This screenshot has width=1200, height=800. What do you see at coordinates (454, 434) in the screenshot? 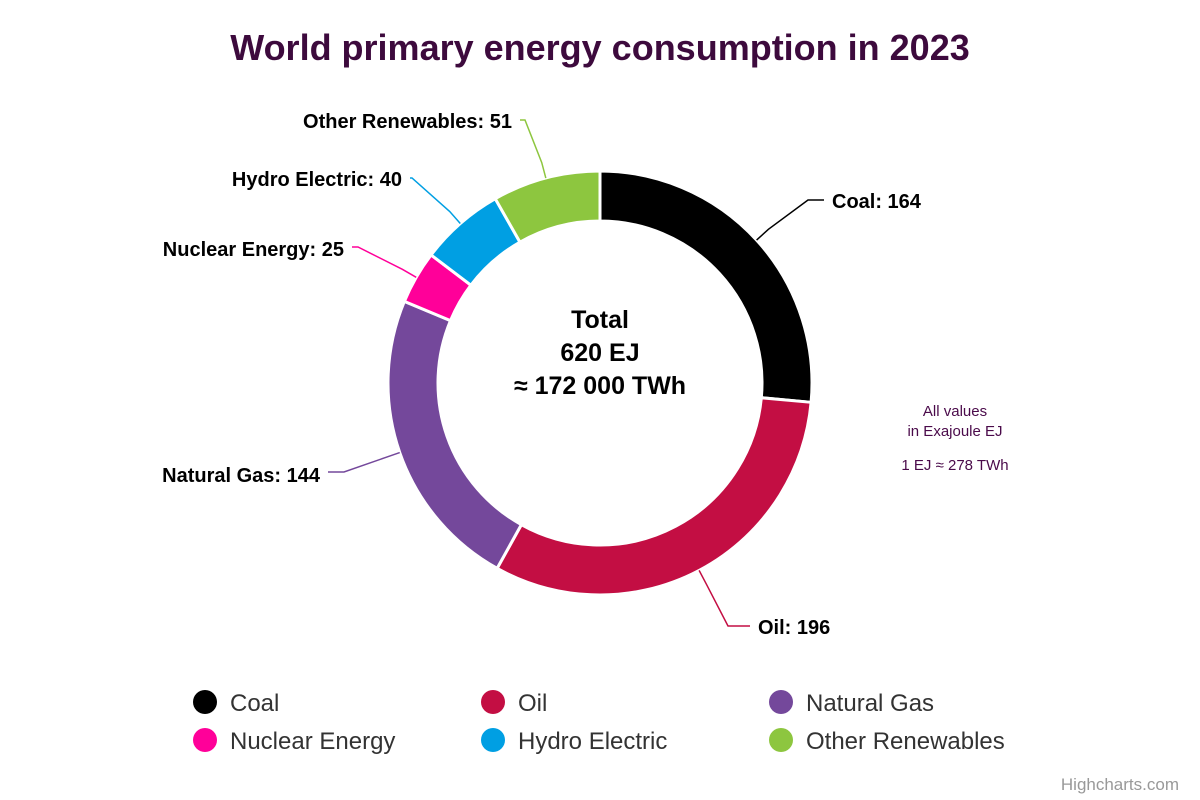
I see `slice-natural-gas` at bounding box center [454, 434].